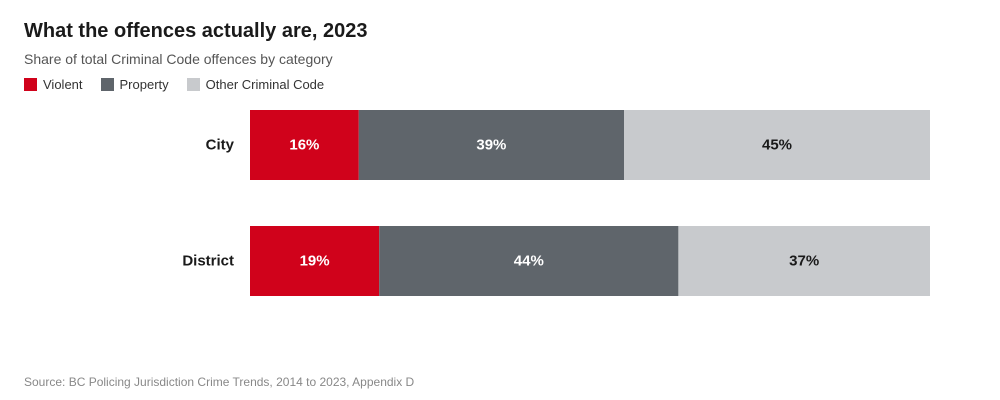 This screenshot has height=400, width=1000. Describe the element at coordinates (196, 31) in the screenshot. I see `chart-title: What the offences actually are, 2023` at that location.